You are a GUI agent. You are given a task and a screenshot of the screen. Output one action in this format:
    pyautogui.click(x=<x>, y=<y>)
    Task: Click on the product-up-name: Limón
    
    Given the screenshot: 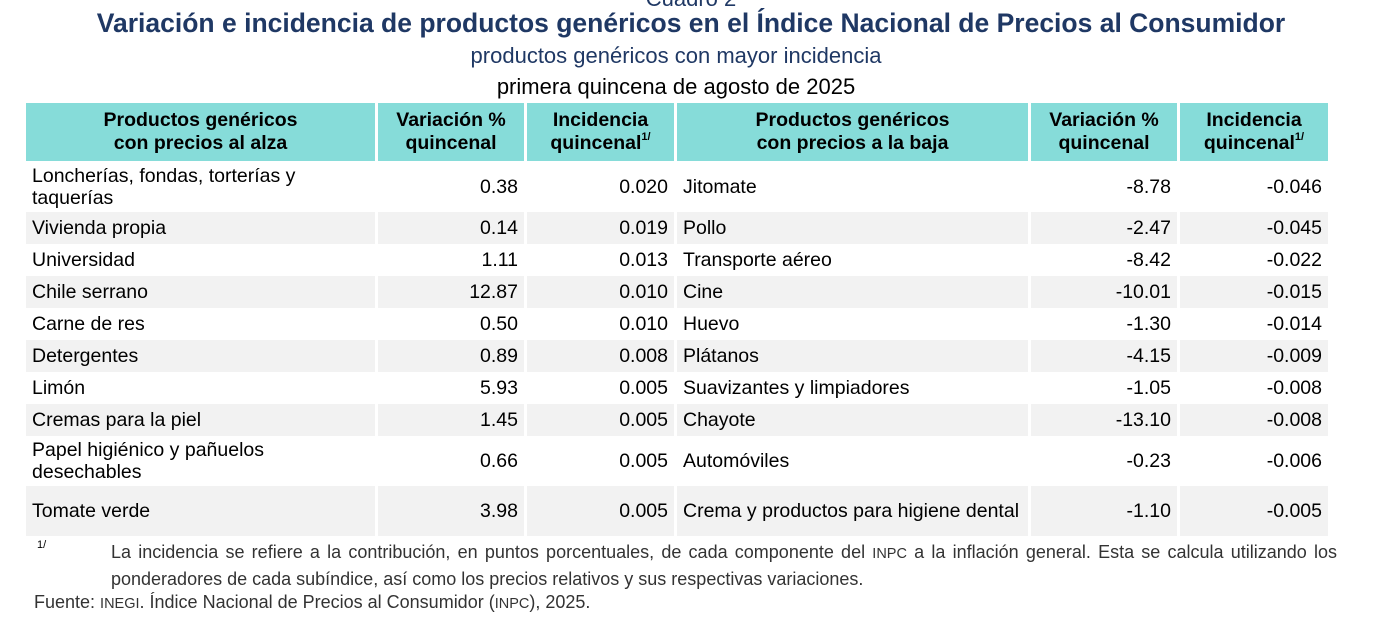 What is the action you would take?
    pyautogui.click(x=202, y=388)
    